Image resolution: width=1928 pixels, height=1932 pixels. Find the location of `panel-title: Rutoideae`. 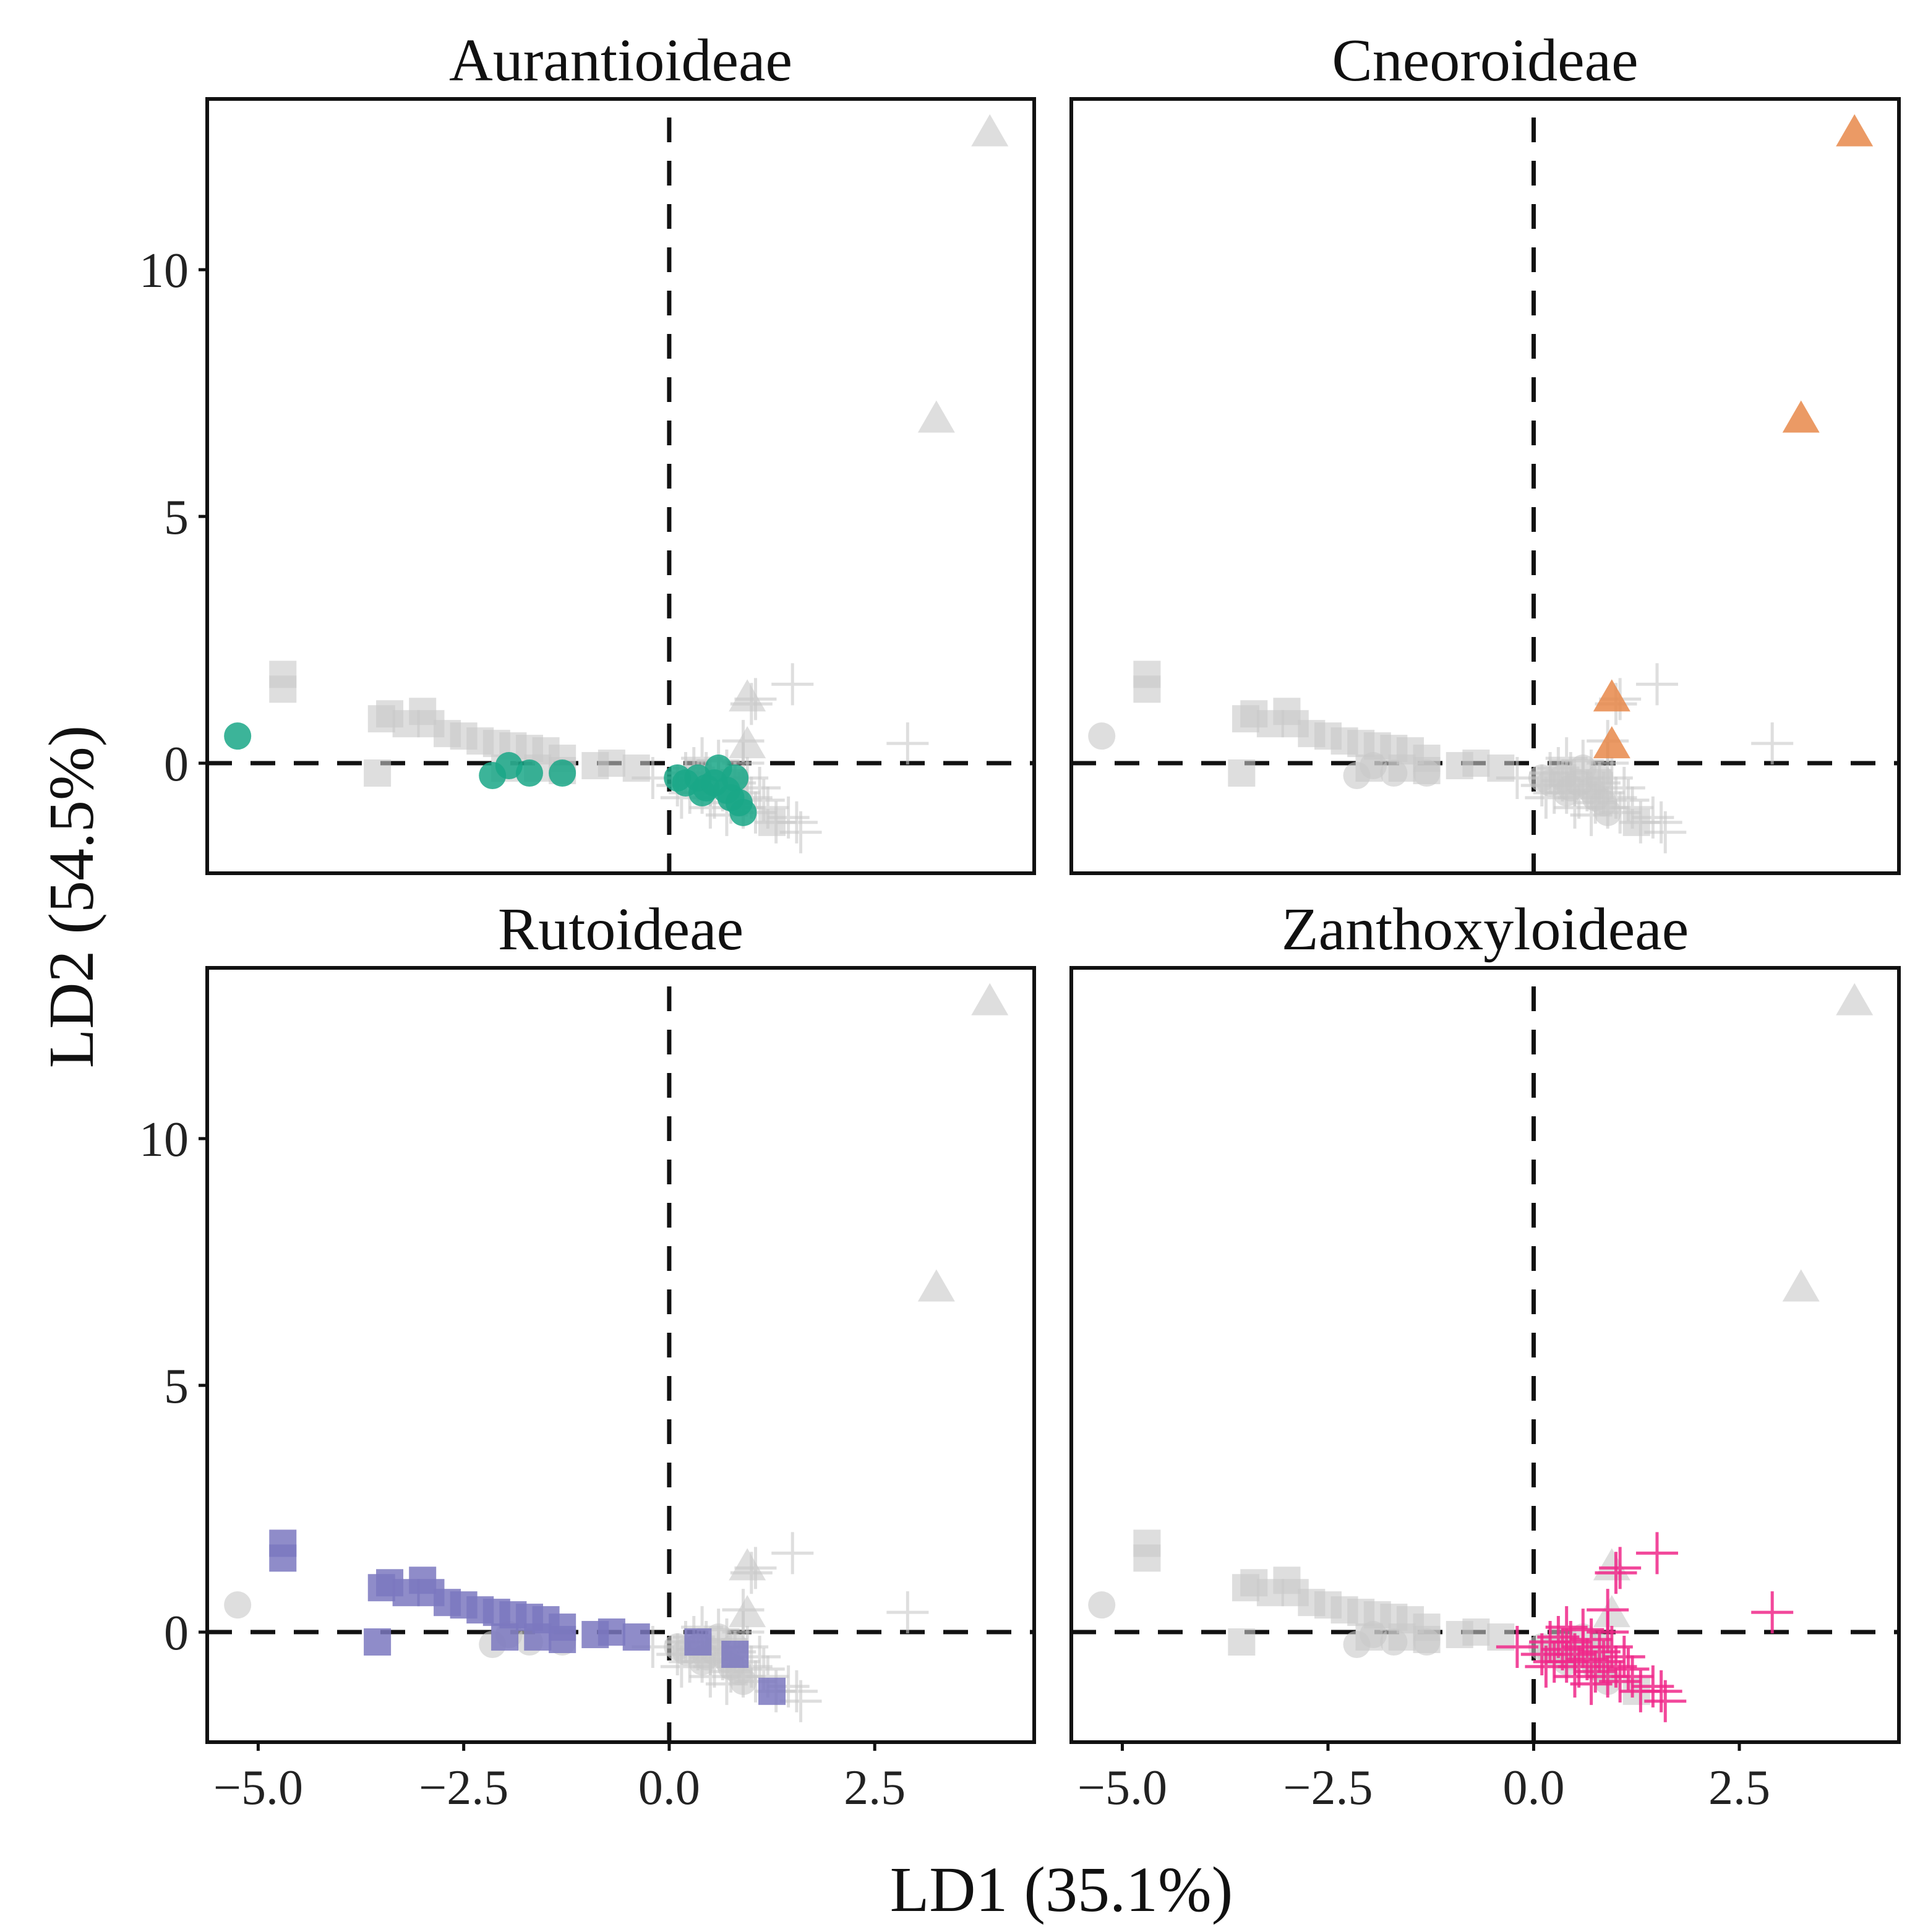

panel-title: Rutoideae is located at coordinates (620, 929).